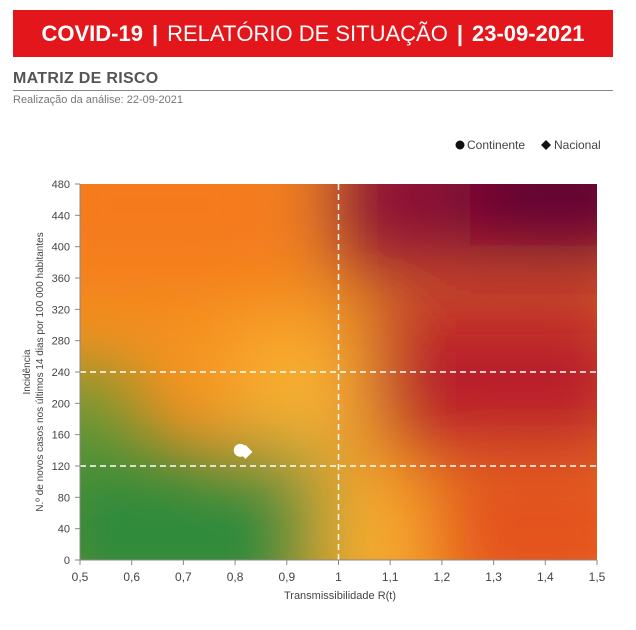  I want to click on x-axis-ticks: 0,5 0,6 0,7 0,8 0,9 1 1,1 1,2 1,3 1,4 1,5, so click(339, 571).